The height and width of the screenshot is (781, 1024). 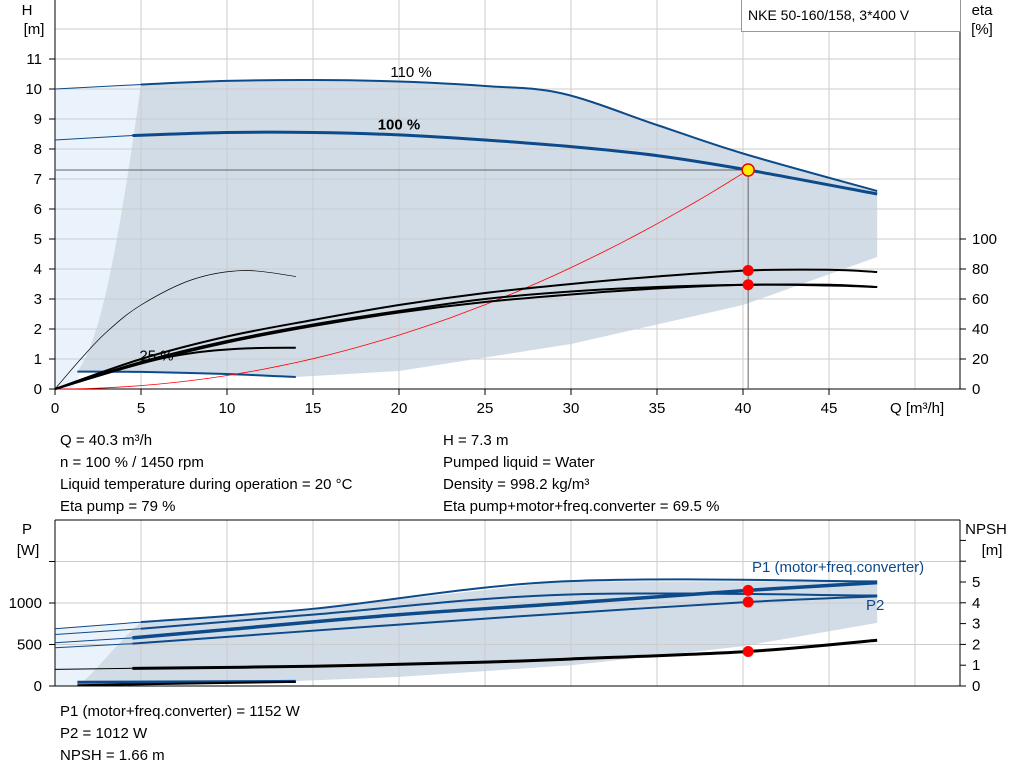 I want to click on curve-label: 110 %, so click(x=410, y=72).